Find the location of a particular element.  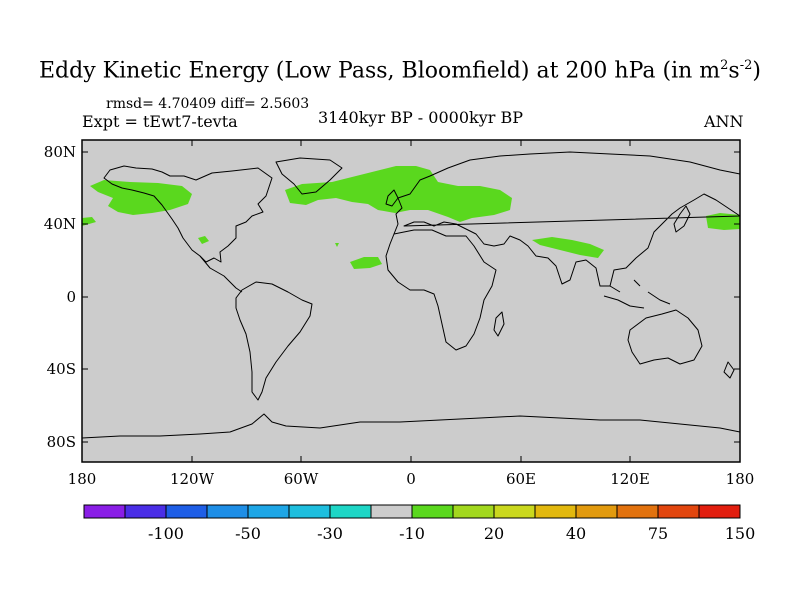

colorbar-label: -100 is located at coordinates (166, 533).